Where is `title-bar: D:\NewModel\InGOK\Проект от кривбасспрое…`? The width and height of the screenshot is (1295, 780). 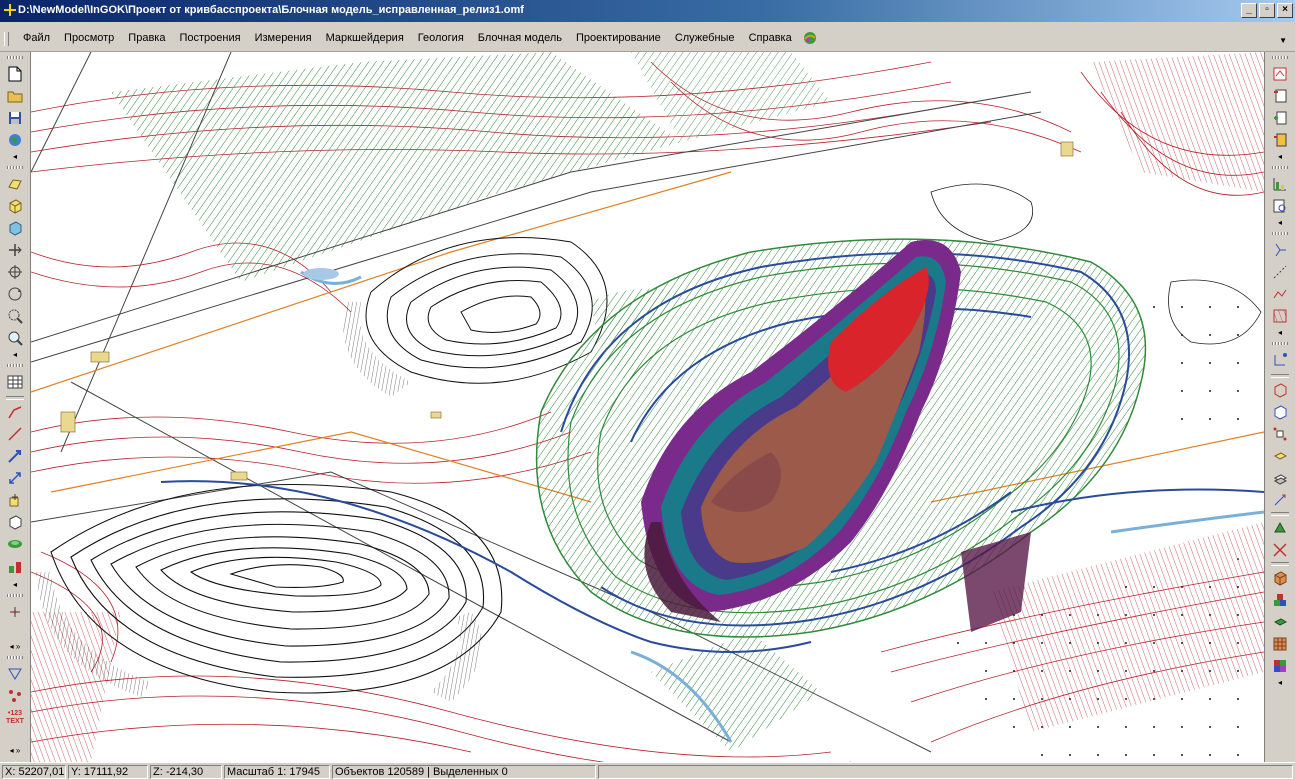 title-bar: D:\NewModel\InGOK\Проект от кривбасспрое… is located at coordinates (647, 11).